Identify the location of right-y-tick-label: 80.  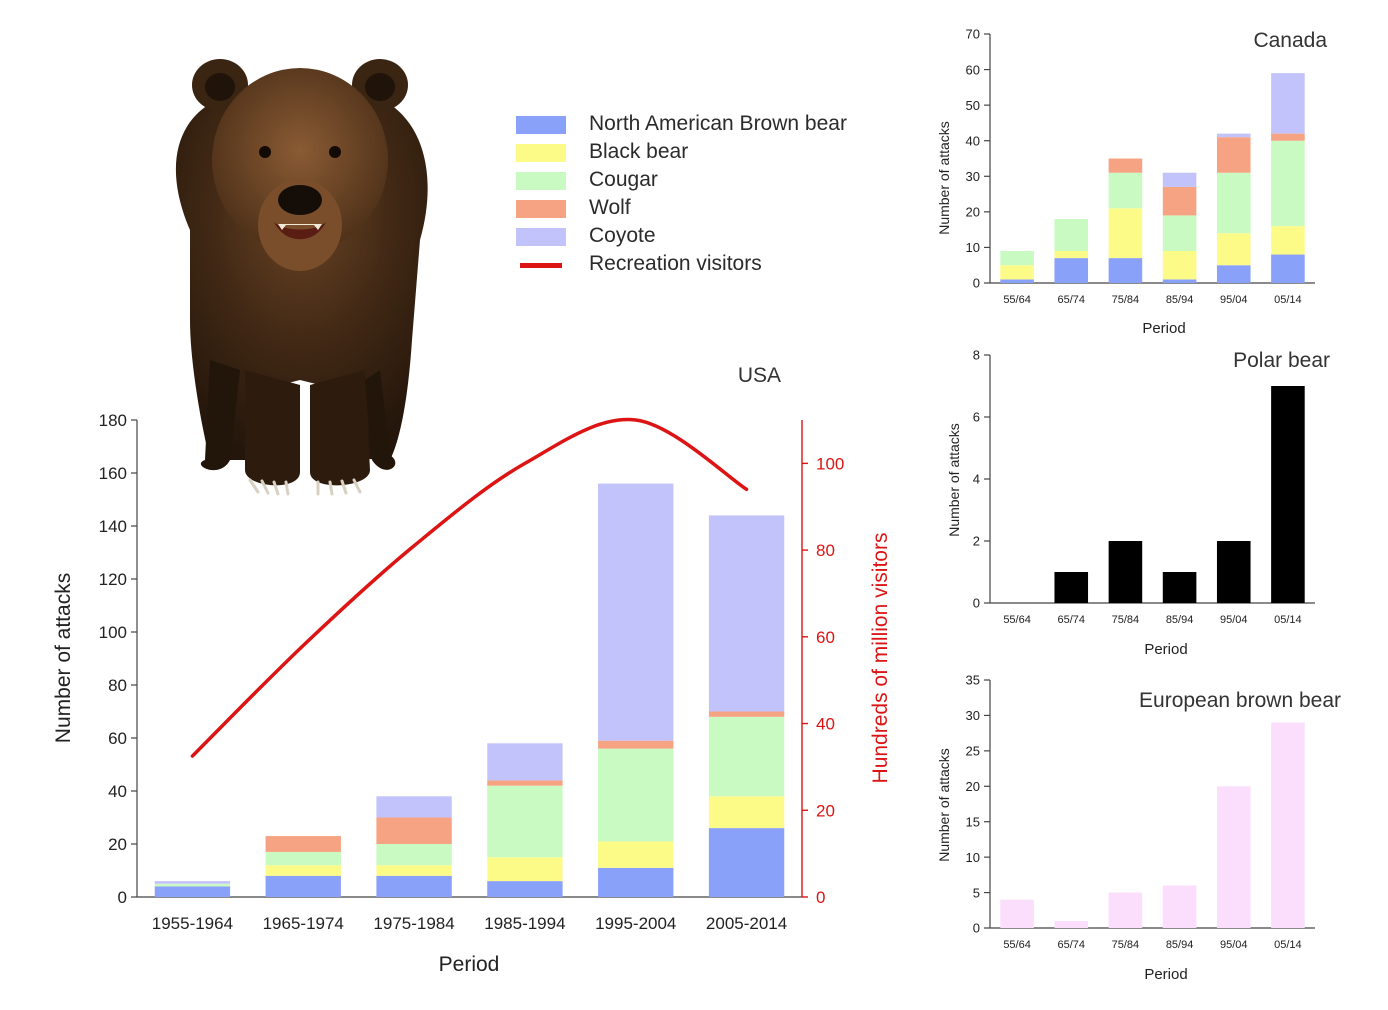
(825, 550).